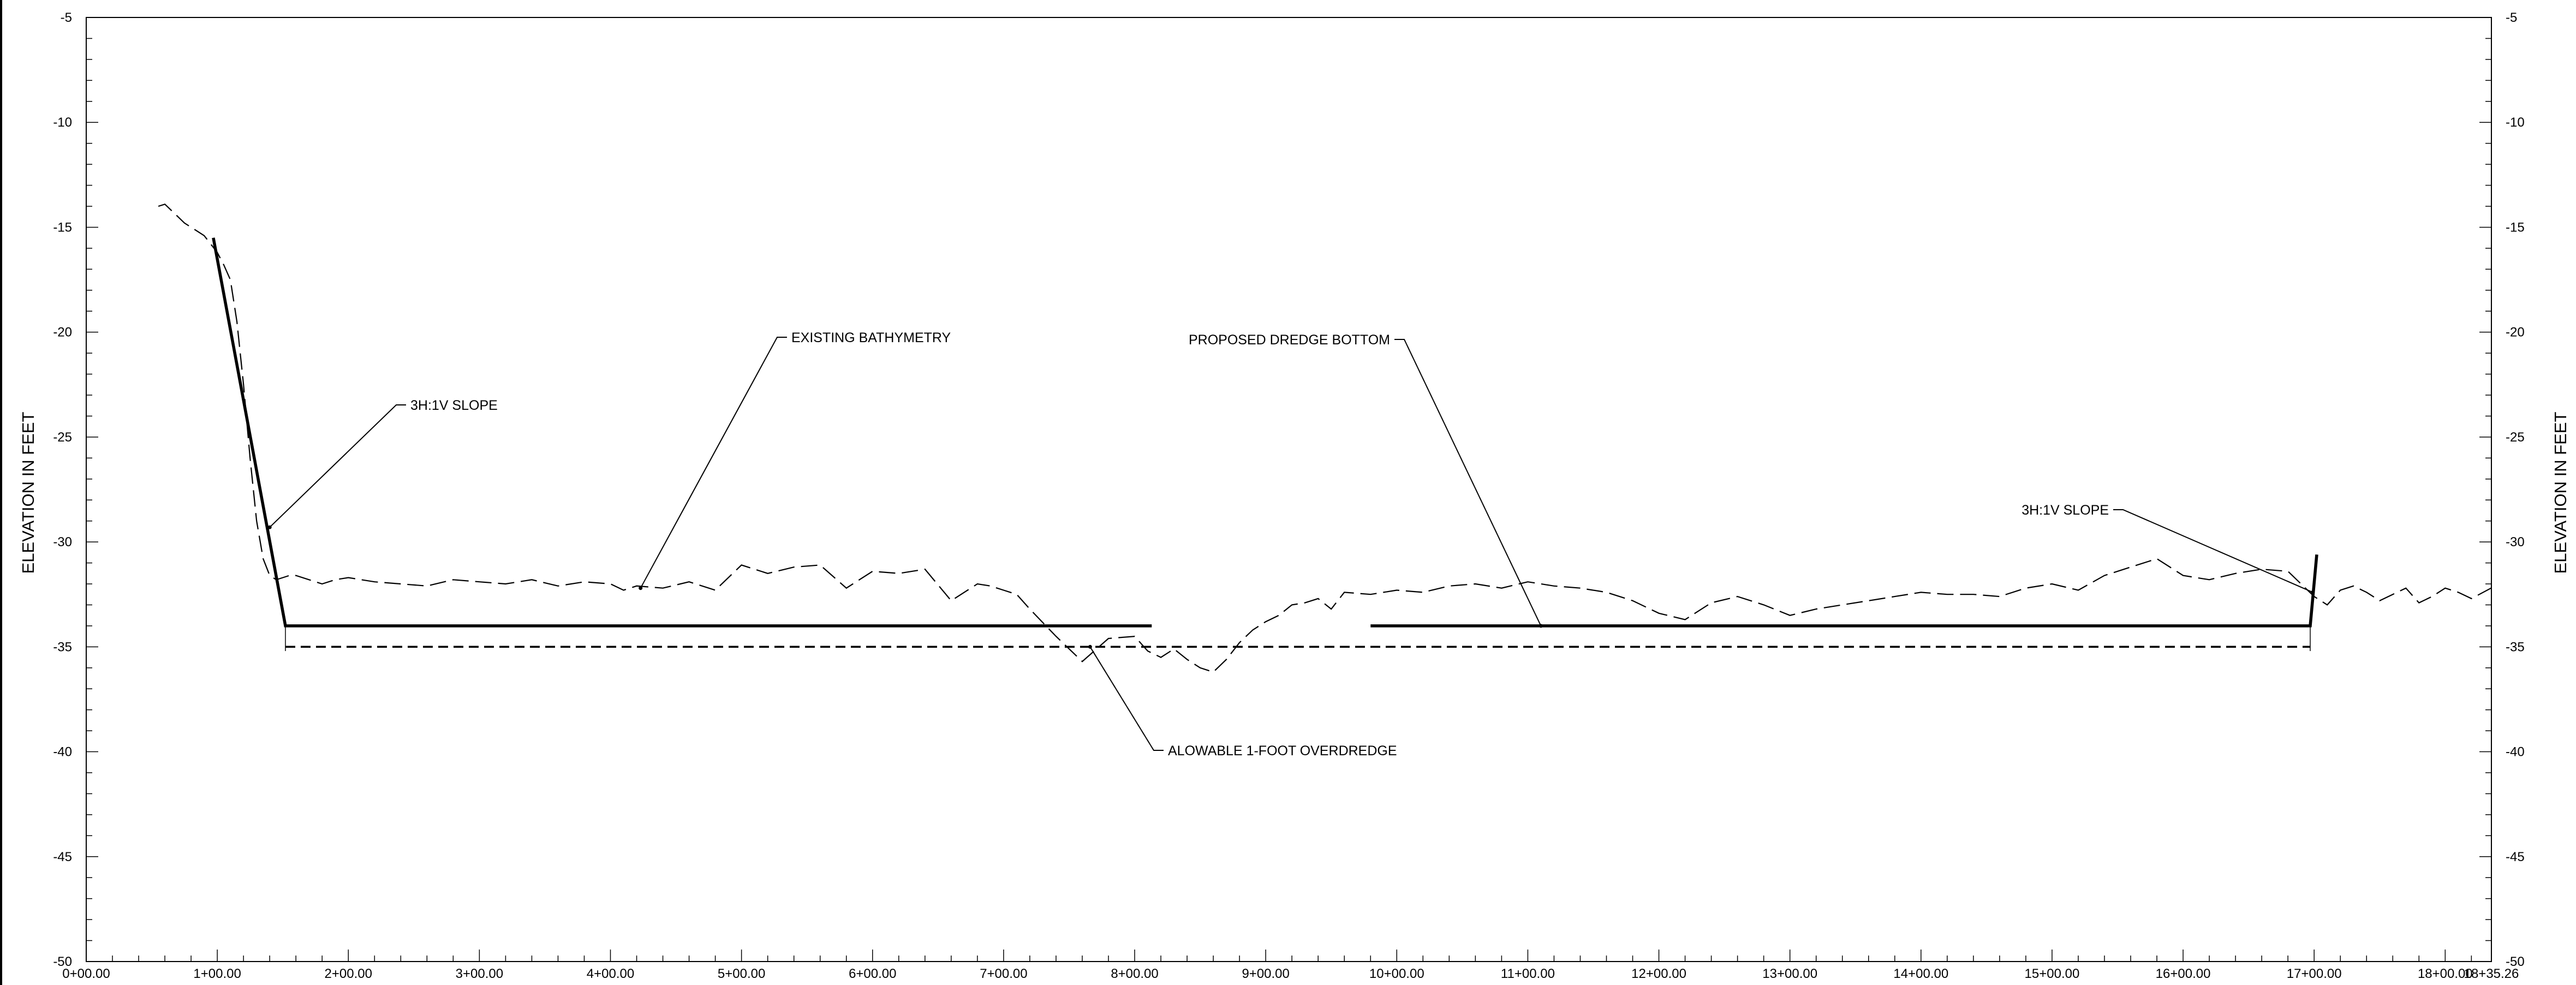 The width and height of the screenshot is (2576, 985). Describe the element at coordinates (2515, 123) in the screenshot. I see `y-tick-label-right: -10` at that location.